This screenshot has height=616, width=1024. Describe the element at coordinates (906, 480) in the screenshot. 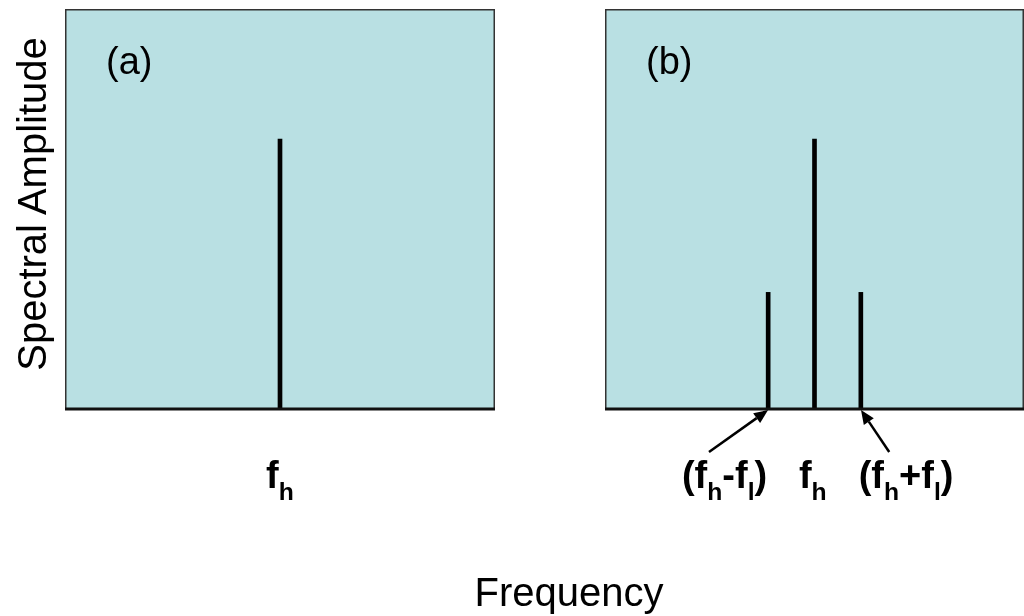

I see `x-tick-label: (f$_{h}$+f$_{l}$)` at that location.